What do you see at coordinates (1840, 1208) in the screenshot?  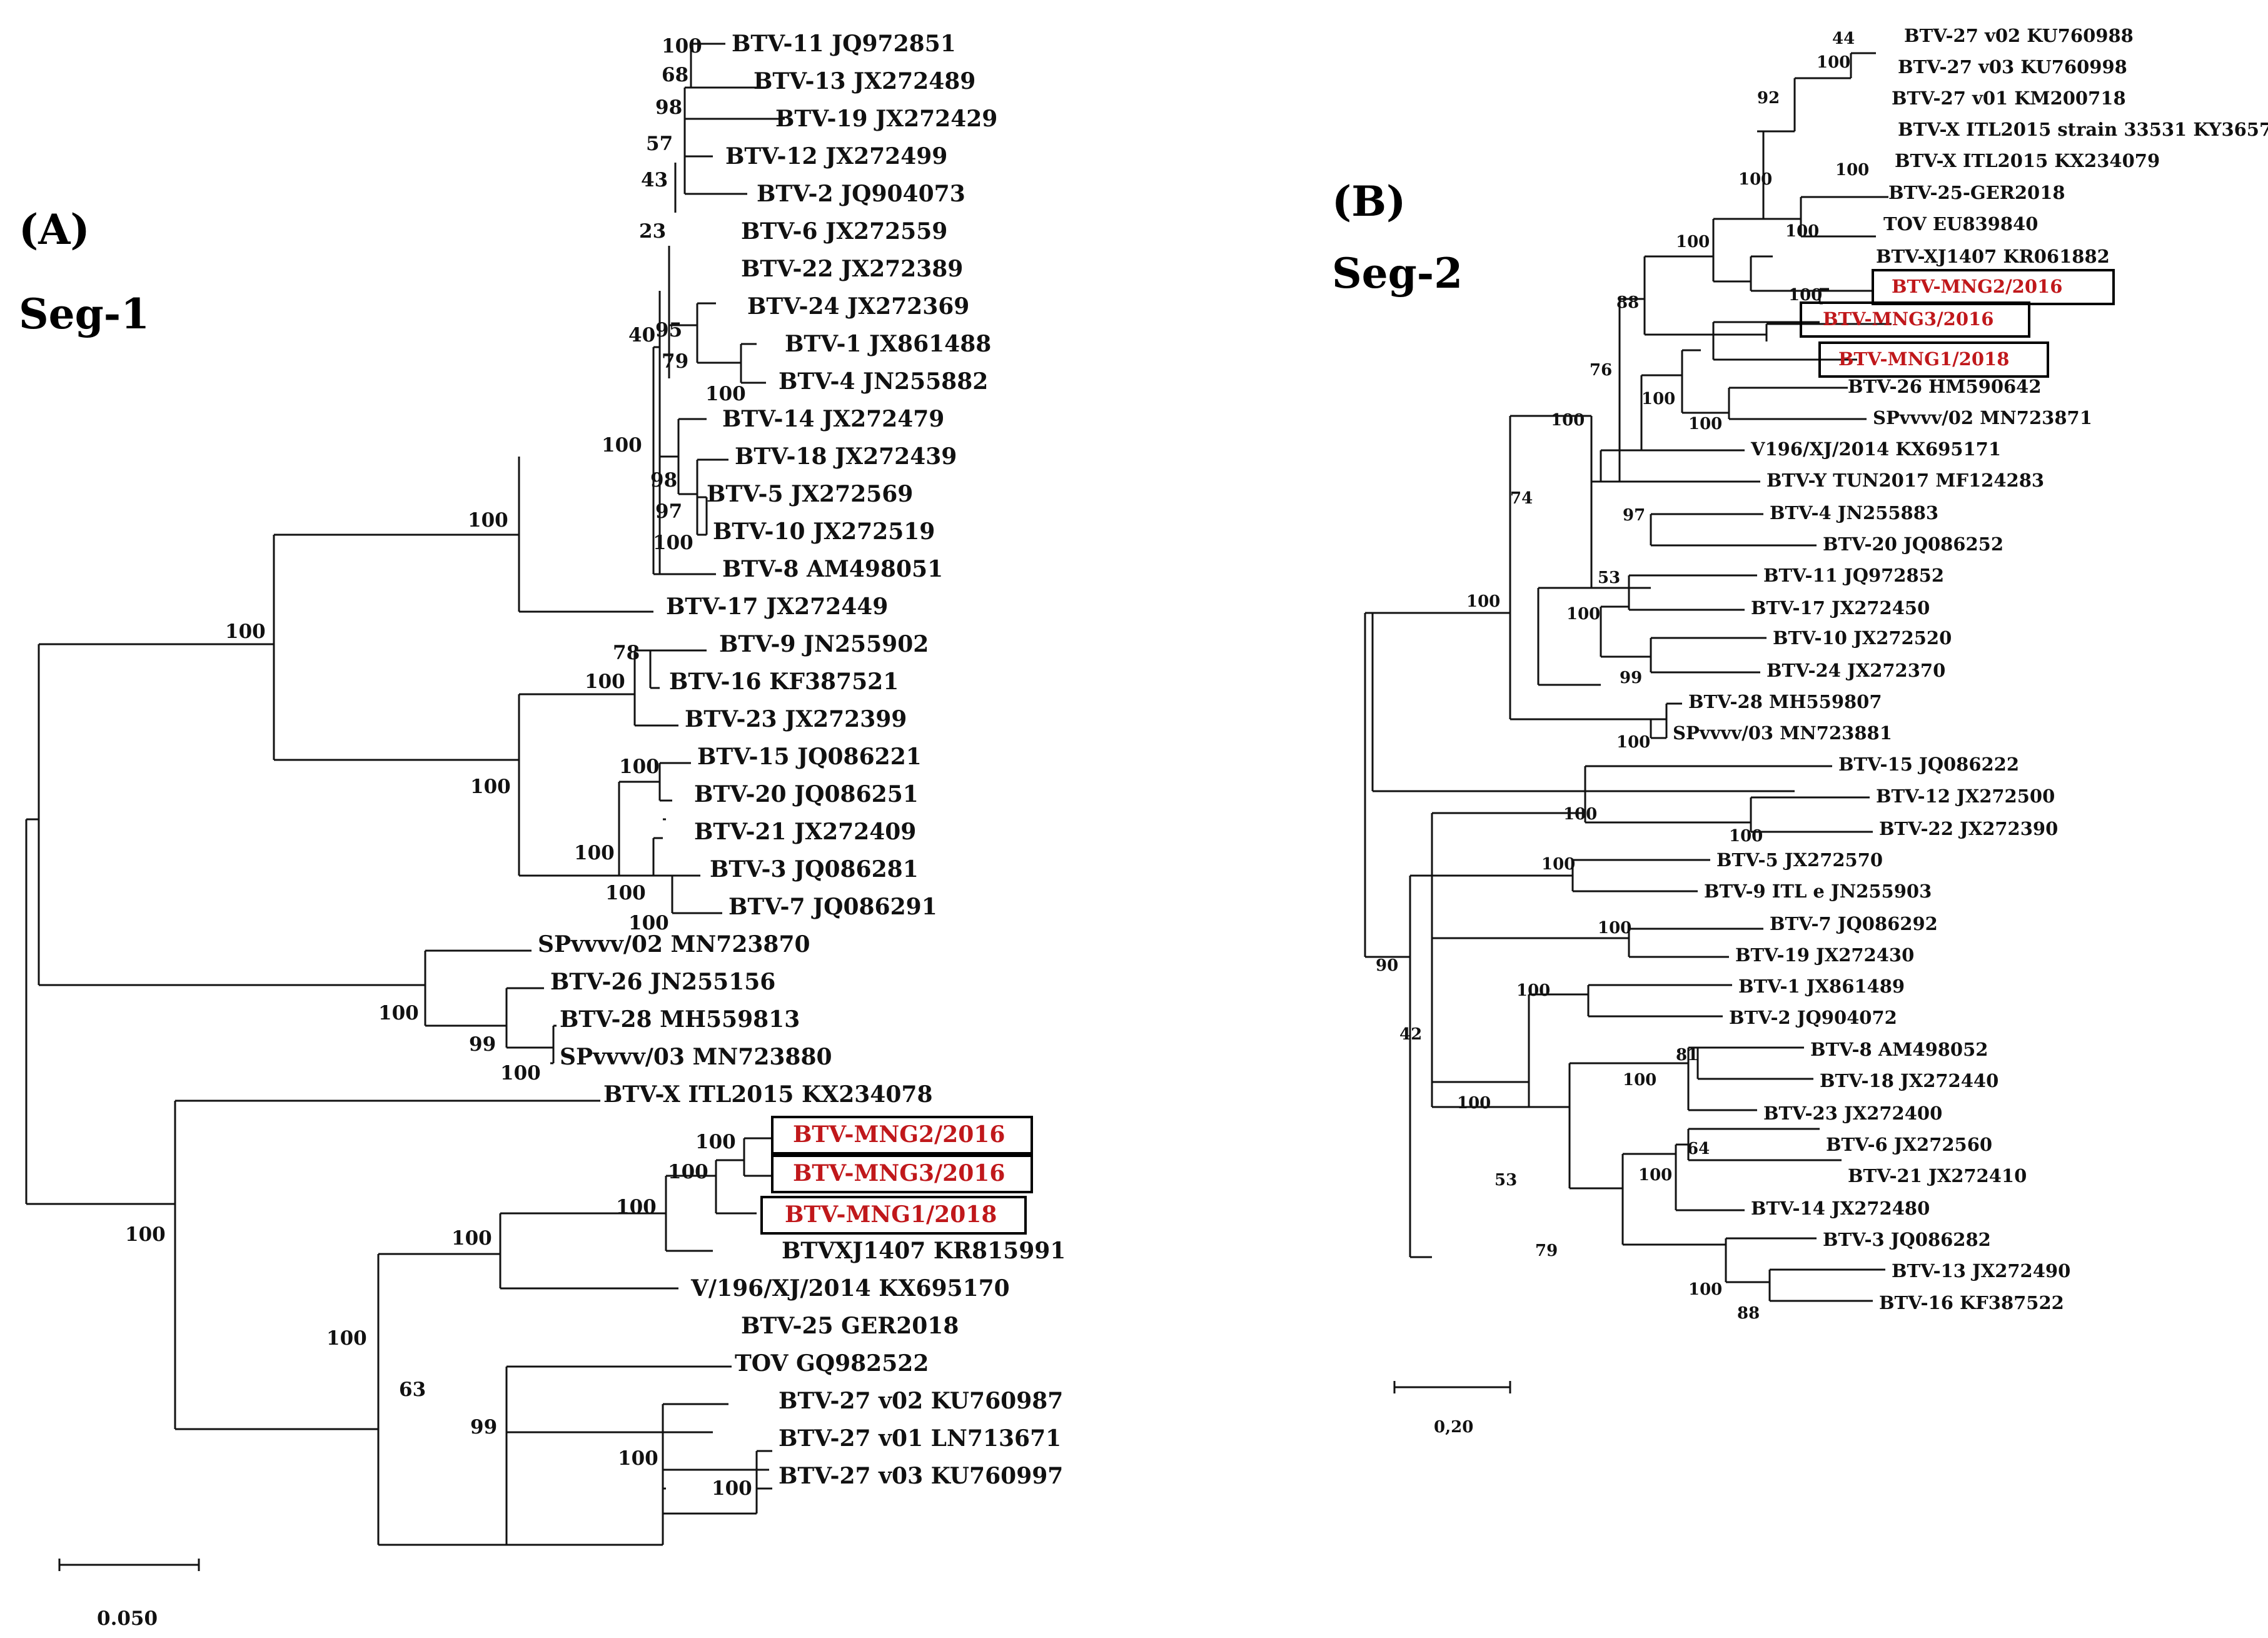 I see `leaf: BTV-14 JX272480` at bounding box center [1840, 1208].